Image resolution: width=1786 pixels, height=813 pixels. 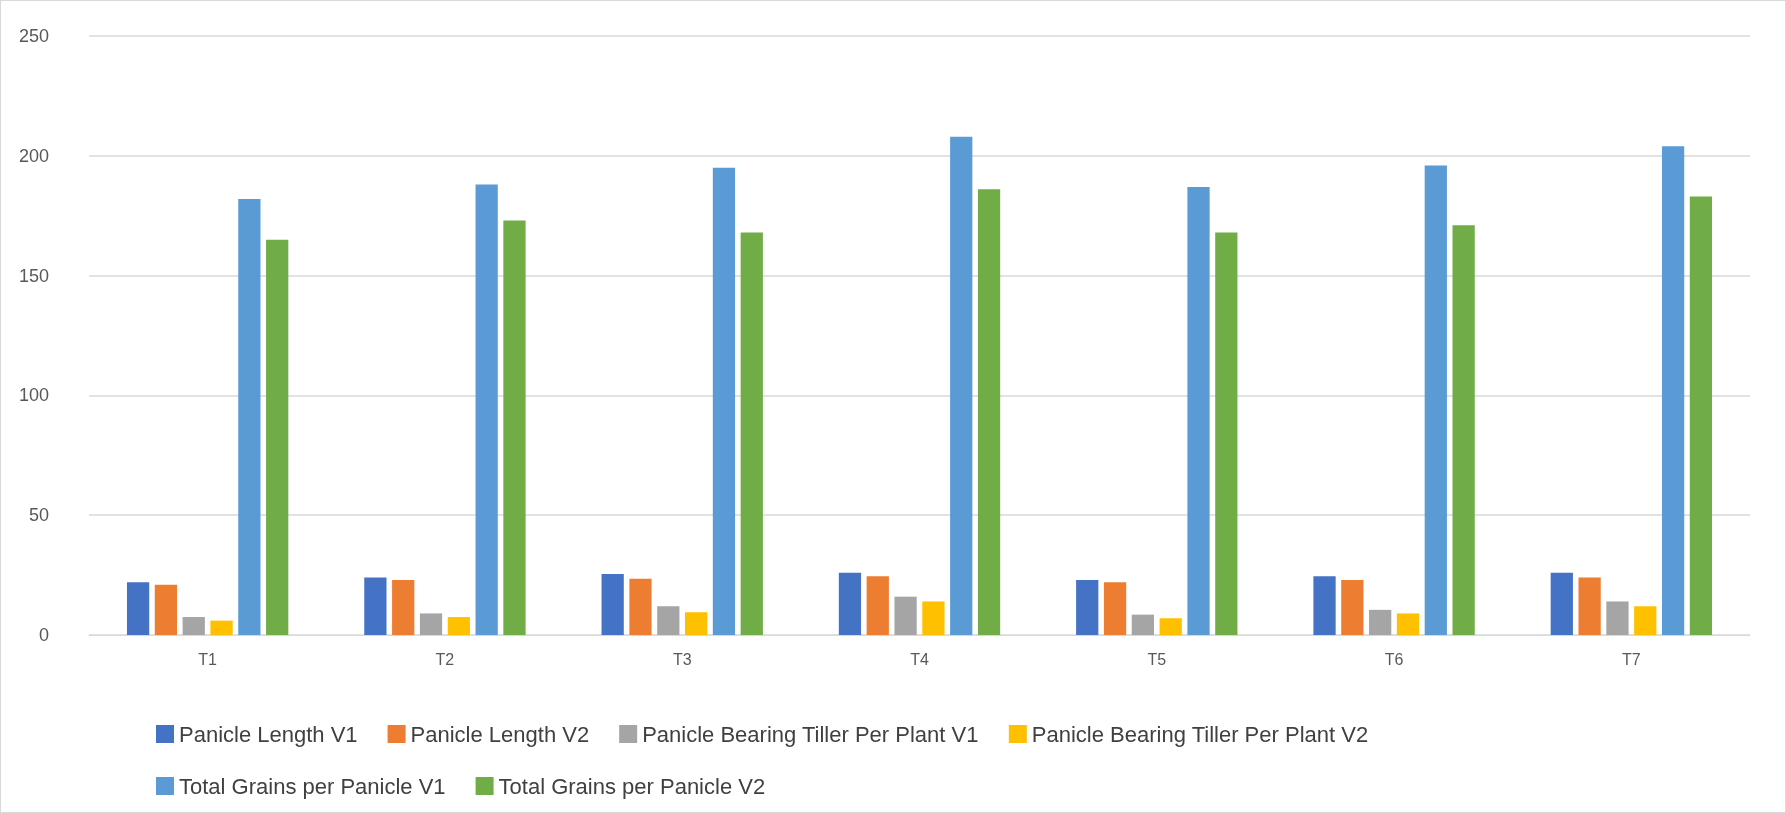 I want to click on y-tick-label: 250, so click(x=33, y=36).